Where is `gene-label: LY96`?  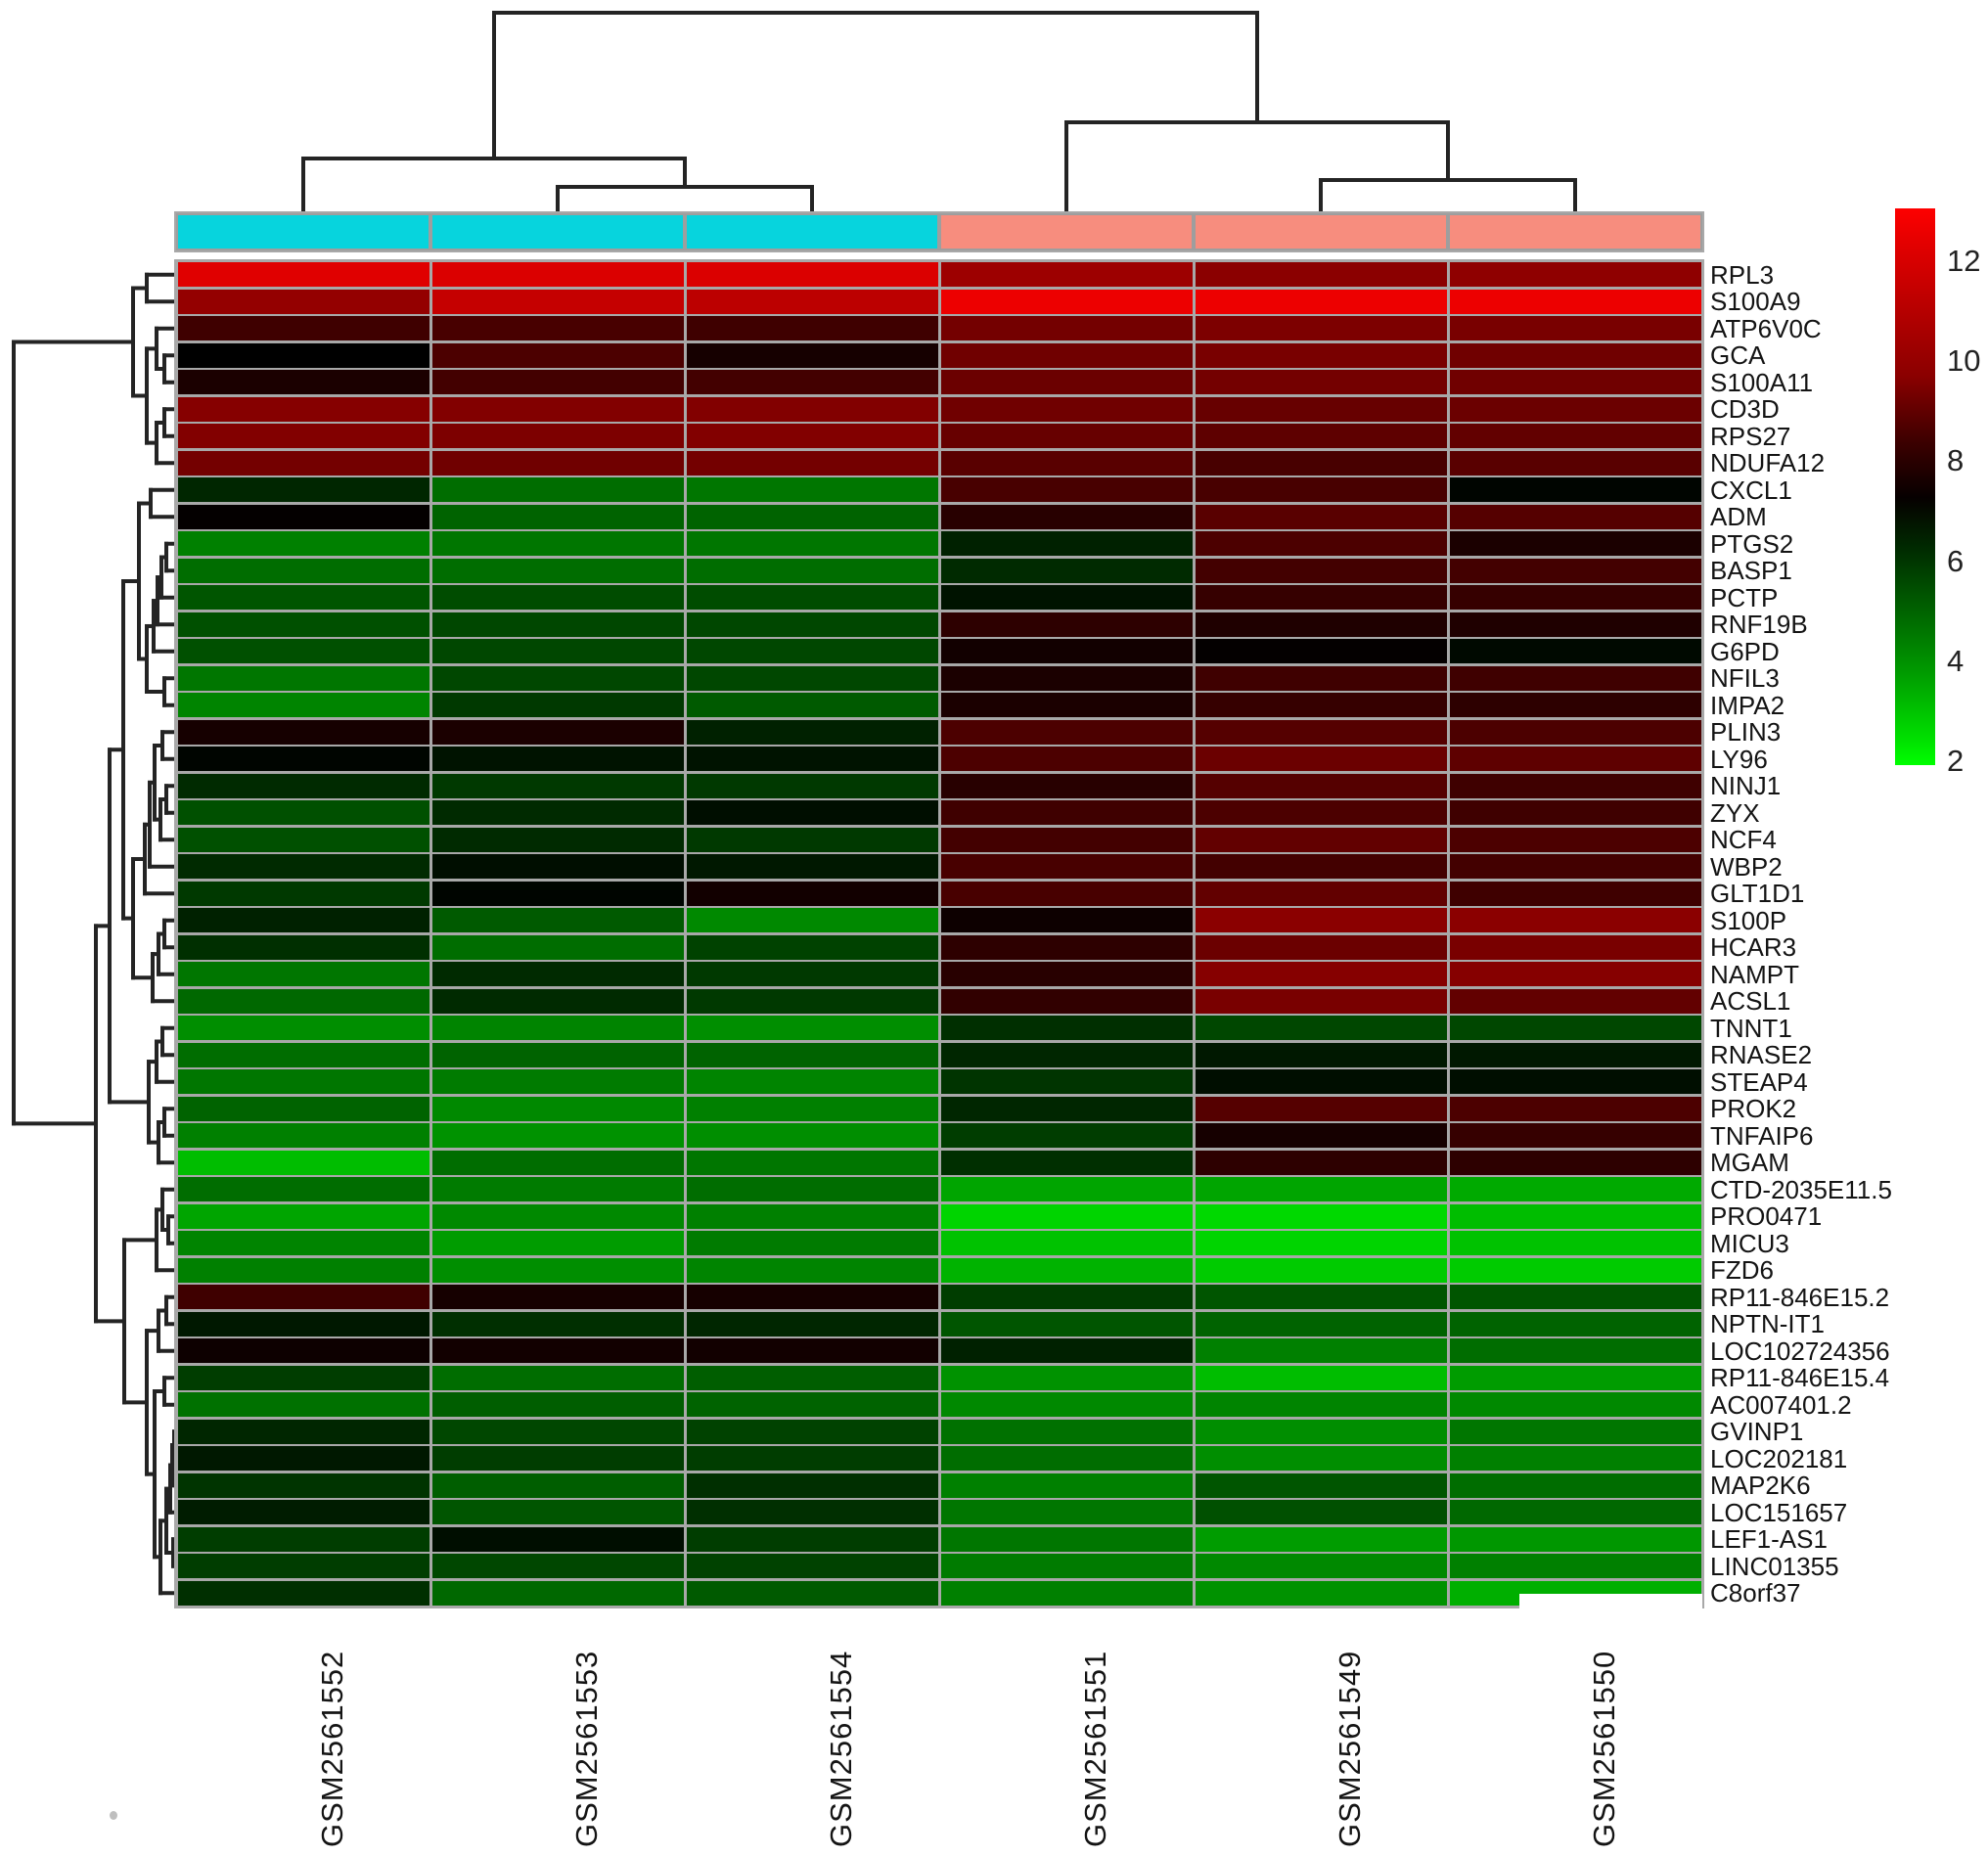 gene-label: LY96 is located at coordinates (1739, 759).